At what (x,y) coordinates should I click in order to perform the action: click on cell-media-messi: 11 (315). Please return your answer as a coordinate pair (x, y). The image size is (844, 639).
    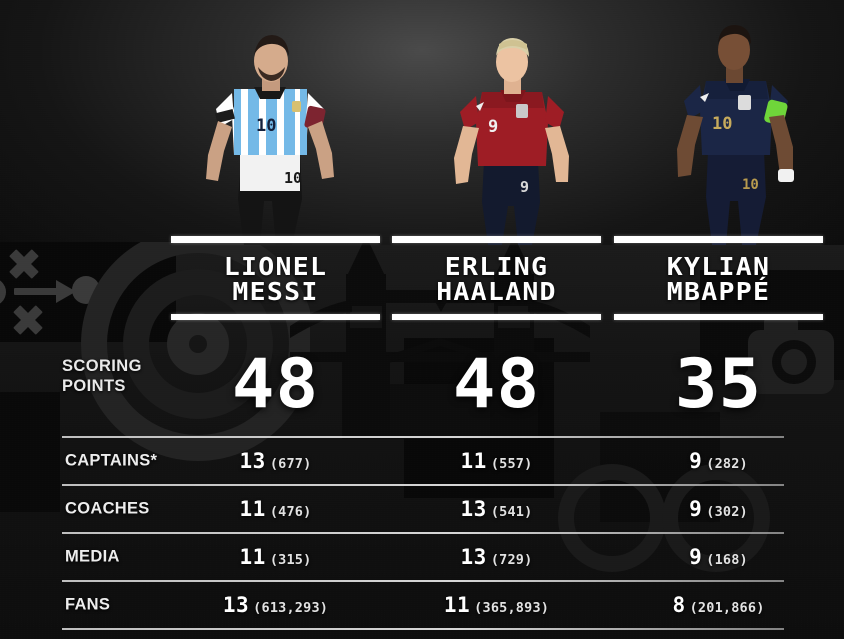
    Looking at the image, I should click on (275, 557).